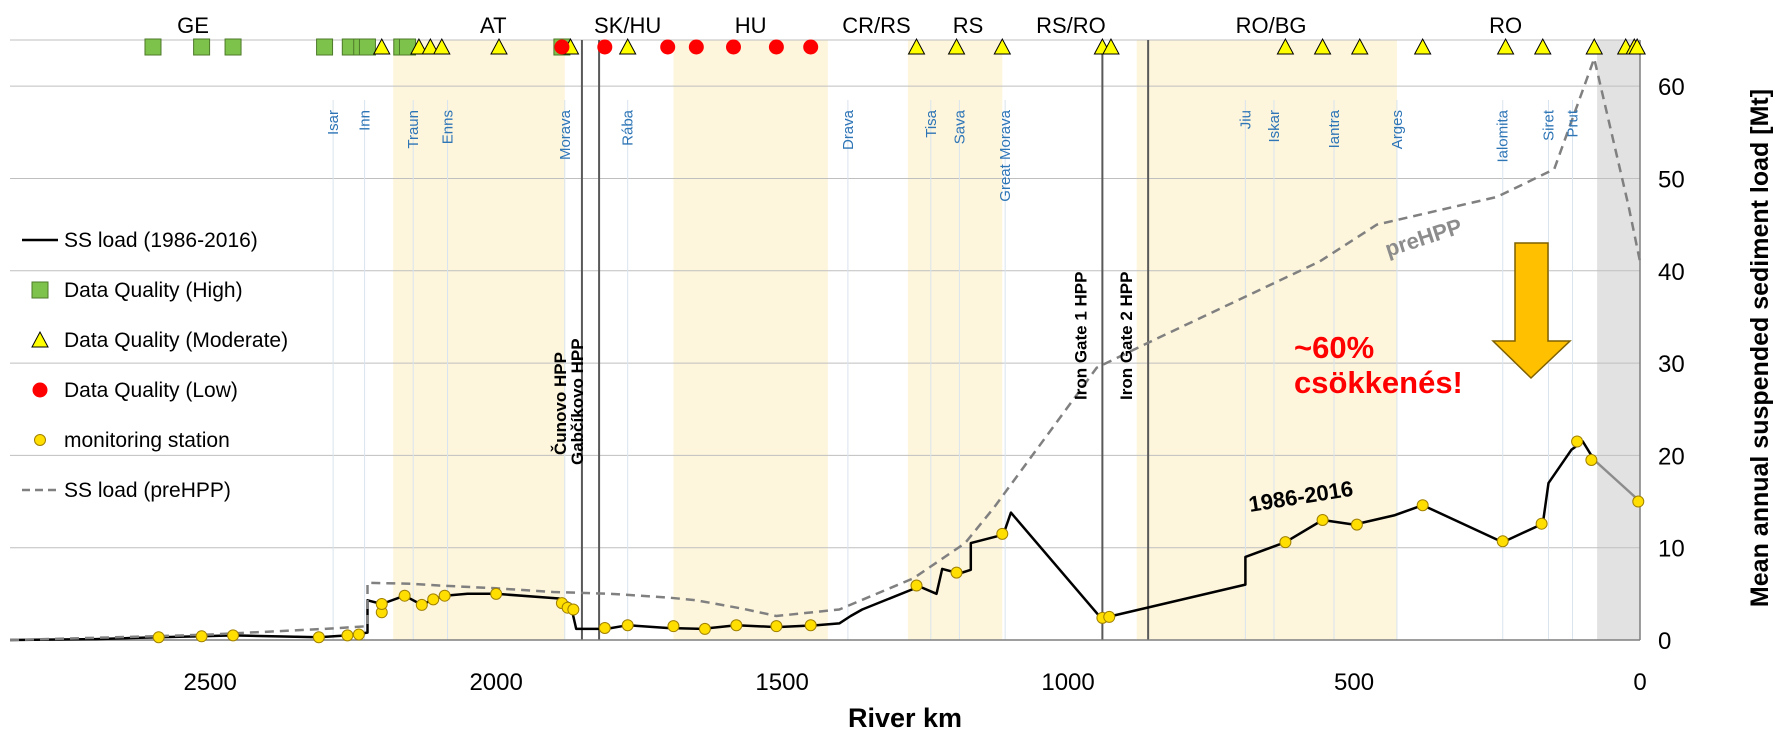 This screenshot has height=738, width=1781. Describe the element at coordinates (1618, 340) in the screenshot. I see `grey-band` at that location.